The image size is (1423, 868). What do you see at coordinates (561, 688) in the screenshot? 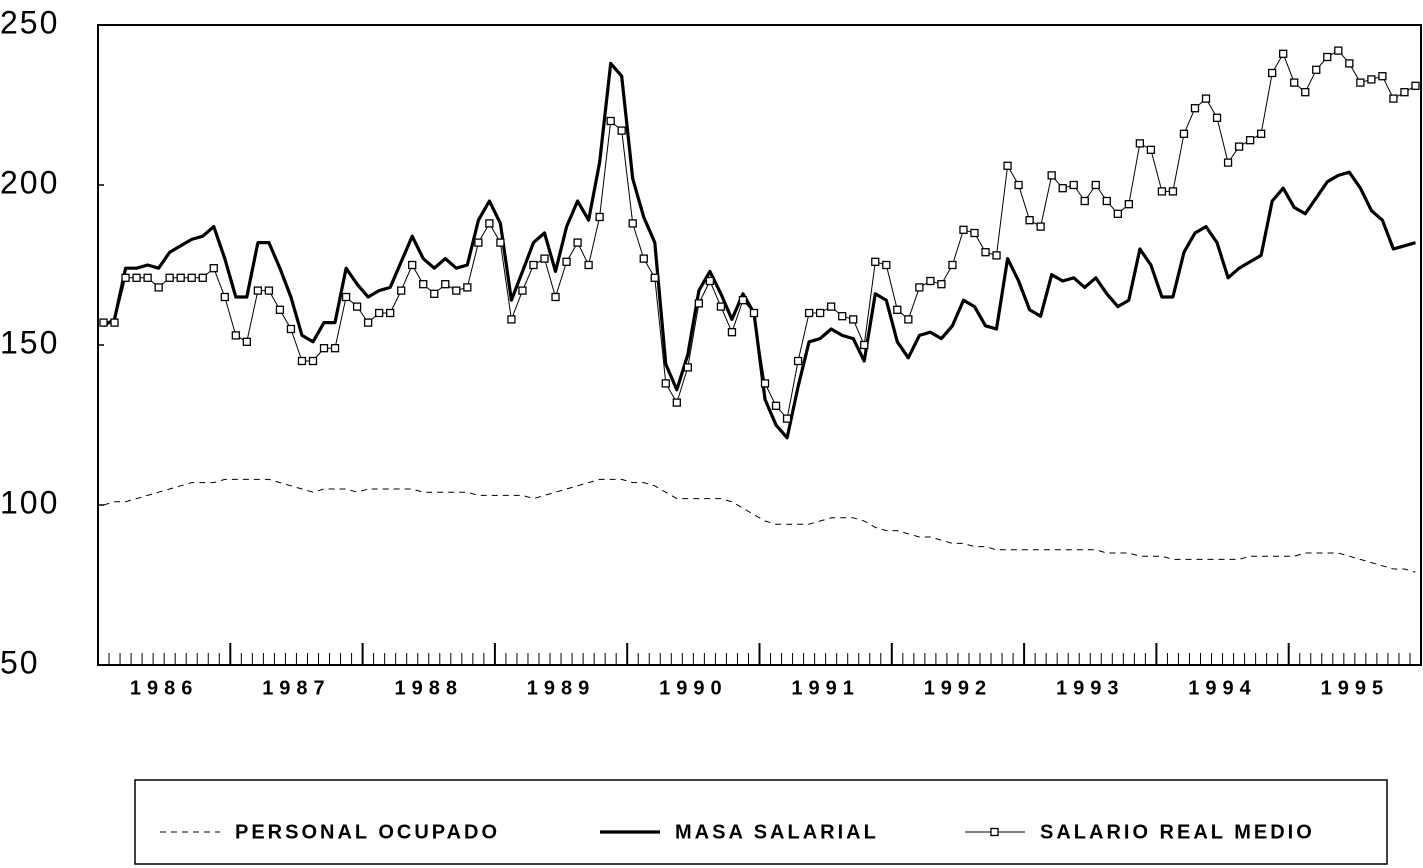
I see `x-tick-label: 1989` at bounding box center [561, 688].